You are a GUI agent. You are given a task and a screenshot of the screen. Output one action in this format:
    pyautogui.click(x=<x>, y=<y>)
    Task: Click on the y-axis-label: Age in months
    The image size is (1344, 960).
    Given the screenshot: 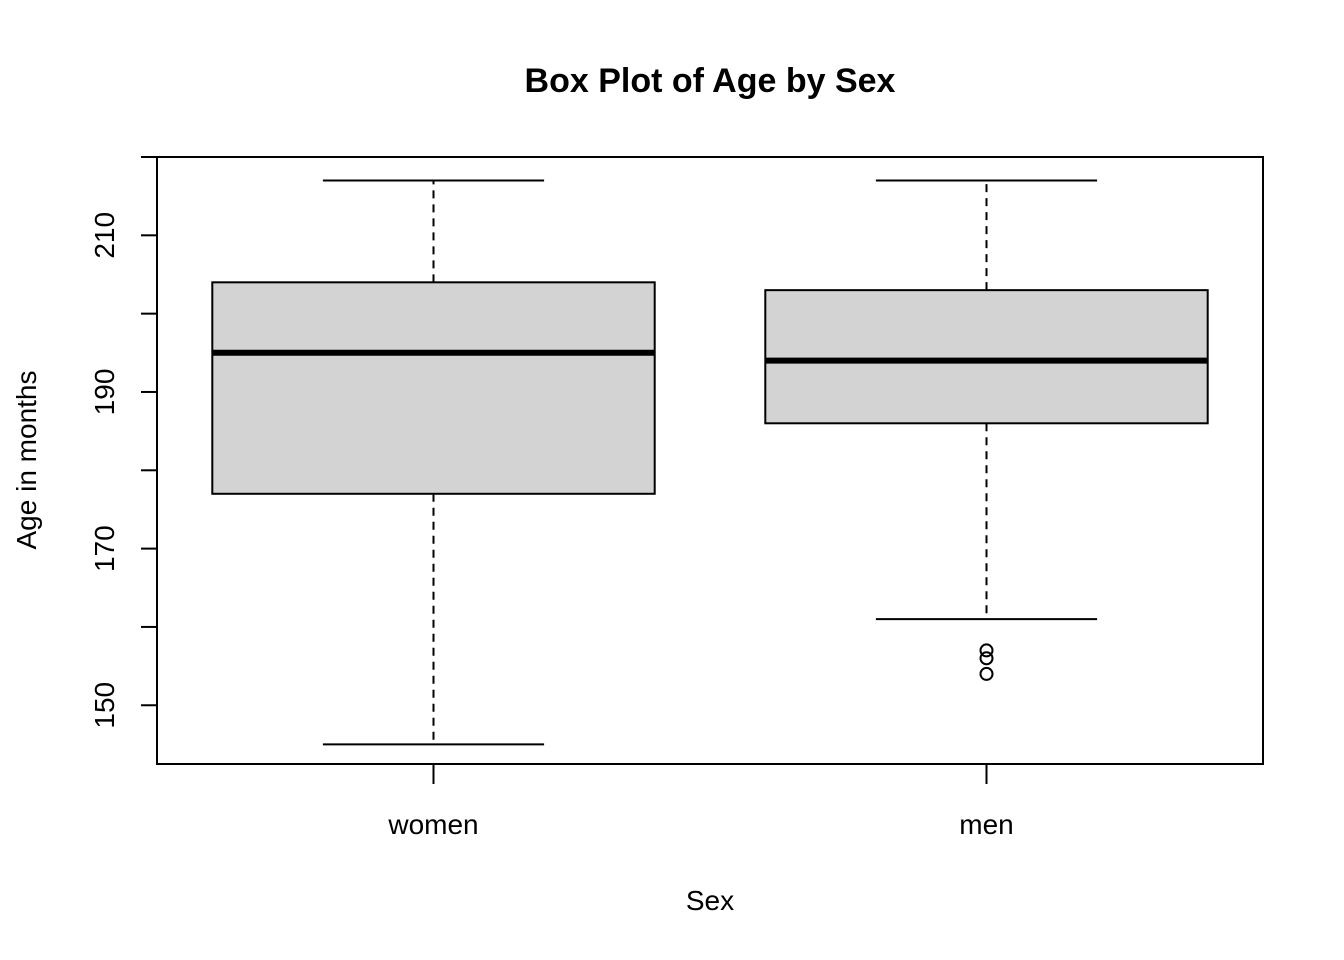 What is the action you would take?
    pyautogui.click(x=26, y=460)
    